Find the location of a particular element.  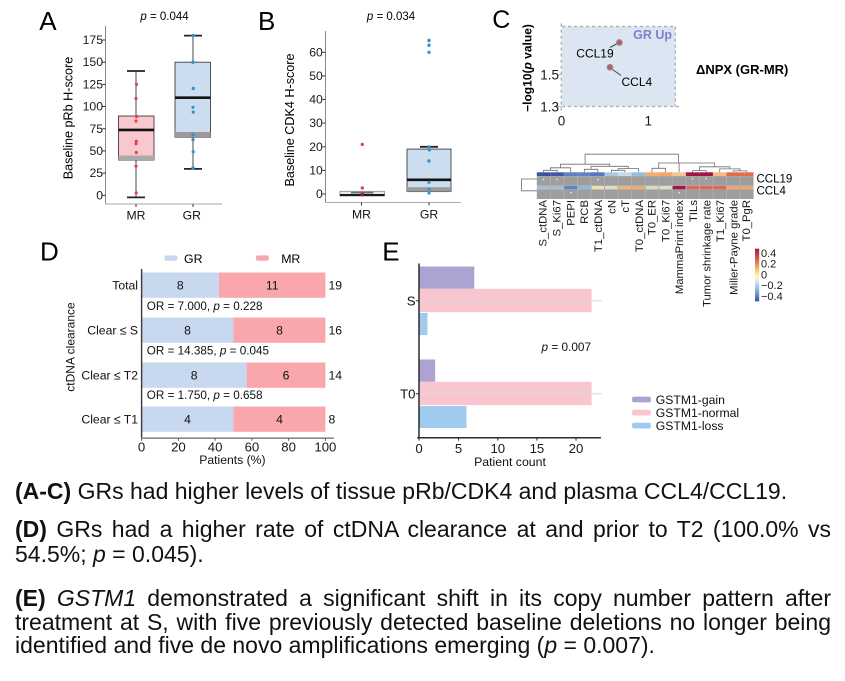

svg-text: Clear ≤ S is located at coordinates (112, 331).